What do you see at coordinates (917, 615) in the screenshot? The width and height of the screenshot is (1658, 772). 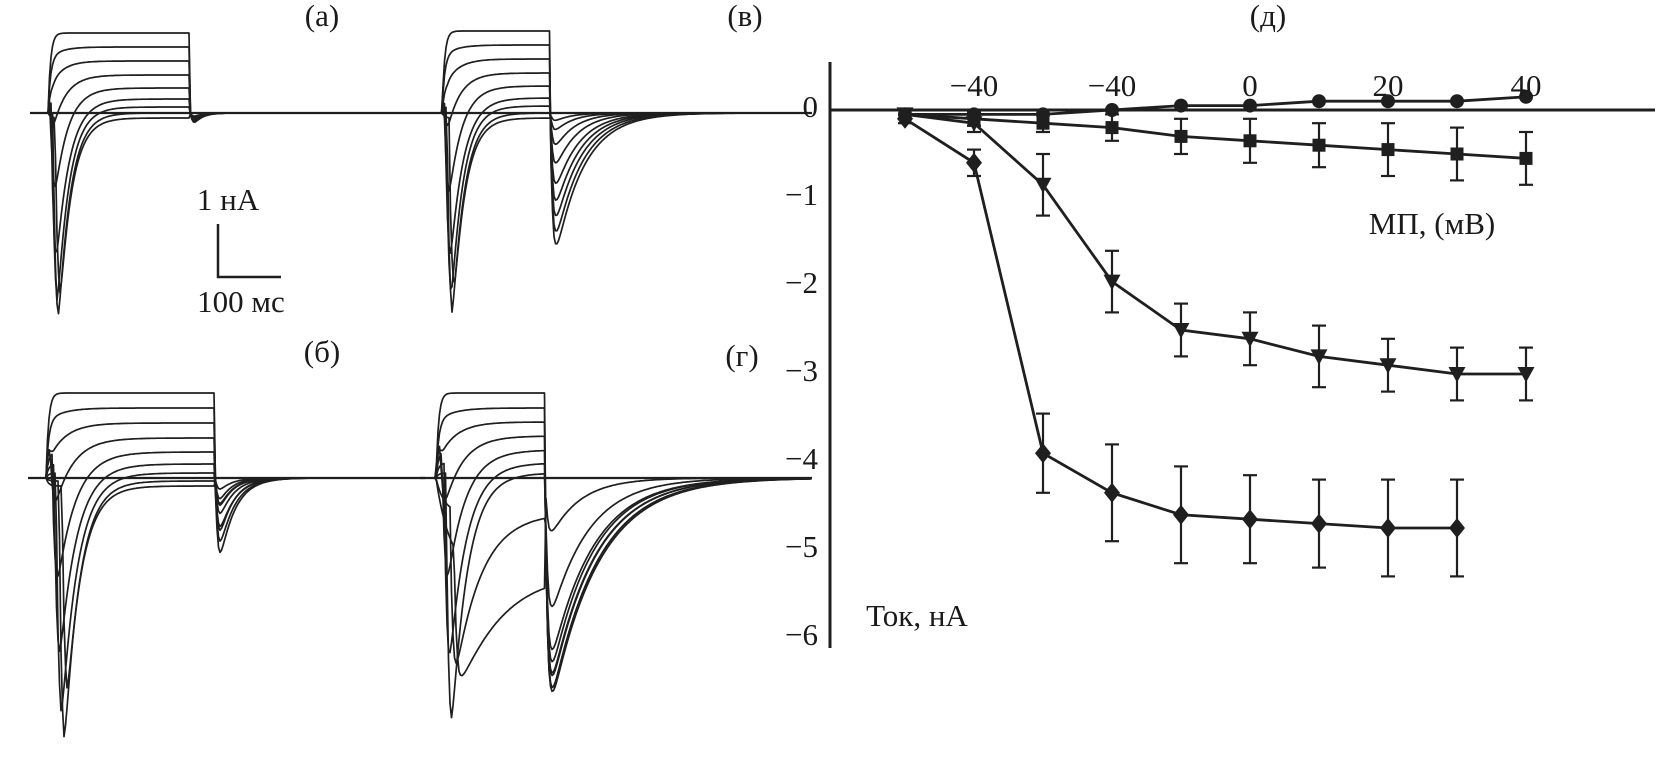 I see `y-axis-title: Ток, нА` at bounding box center [917, 615].